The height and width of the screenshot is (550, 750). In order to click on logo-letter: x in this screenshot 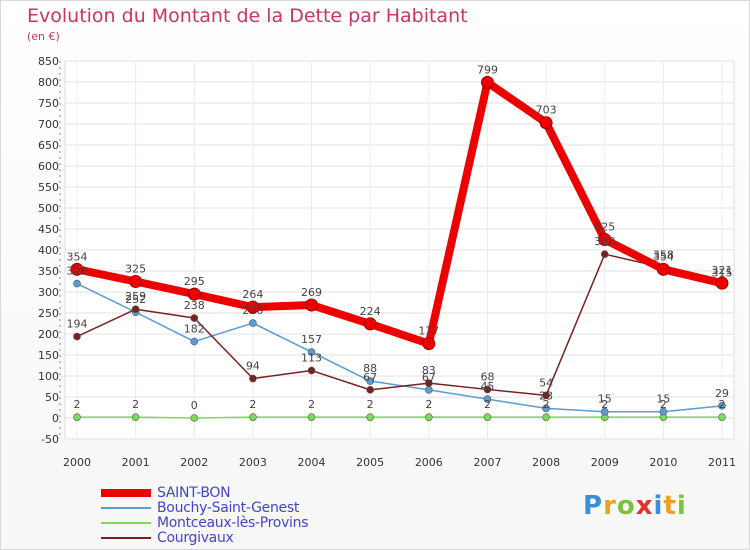, I will do `click(644, 506)`.